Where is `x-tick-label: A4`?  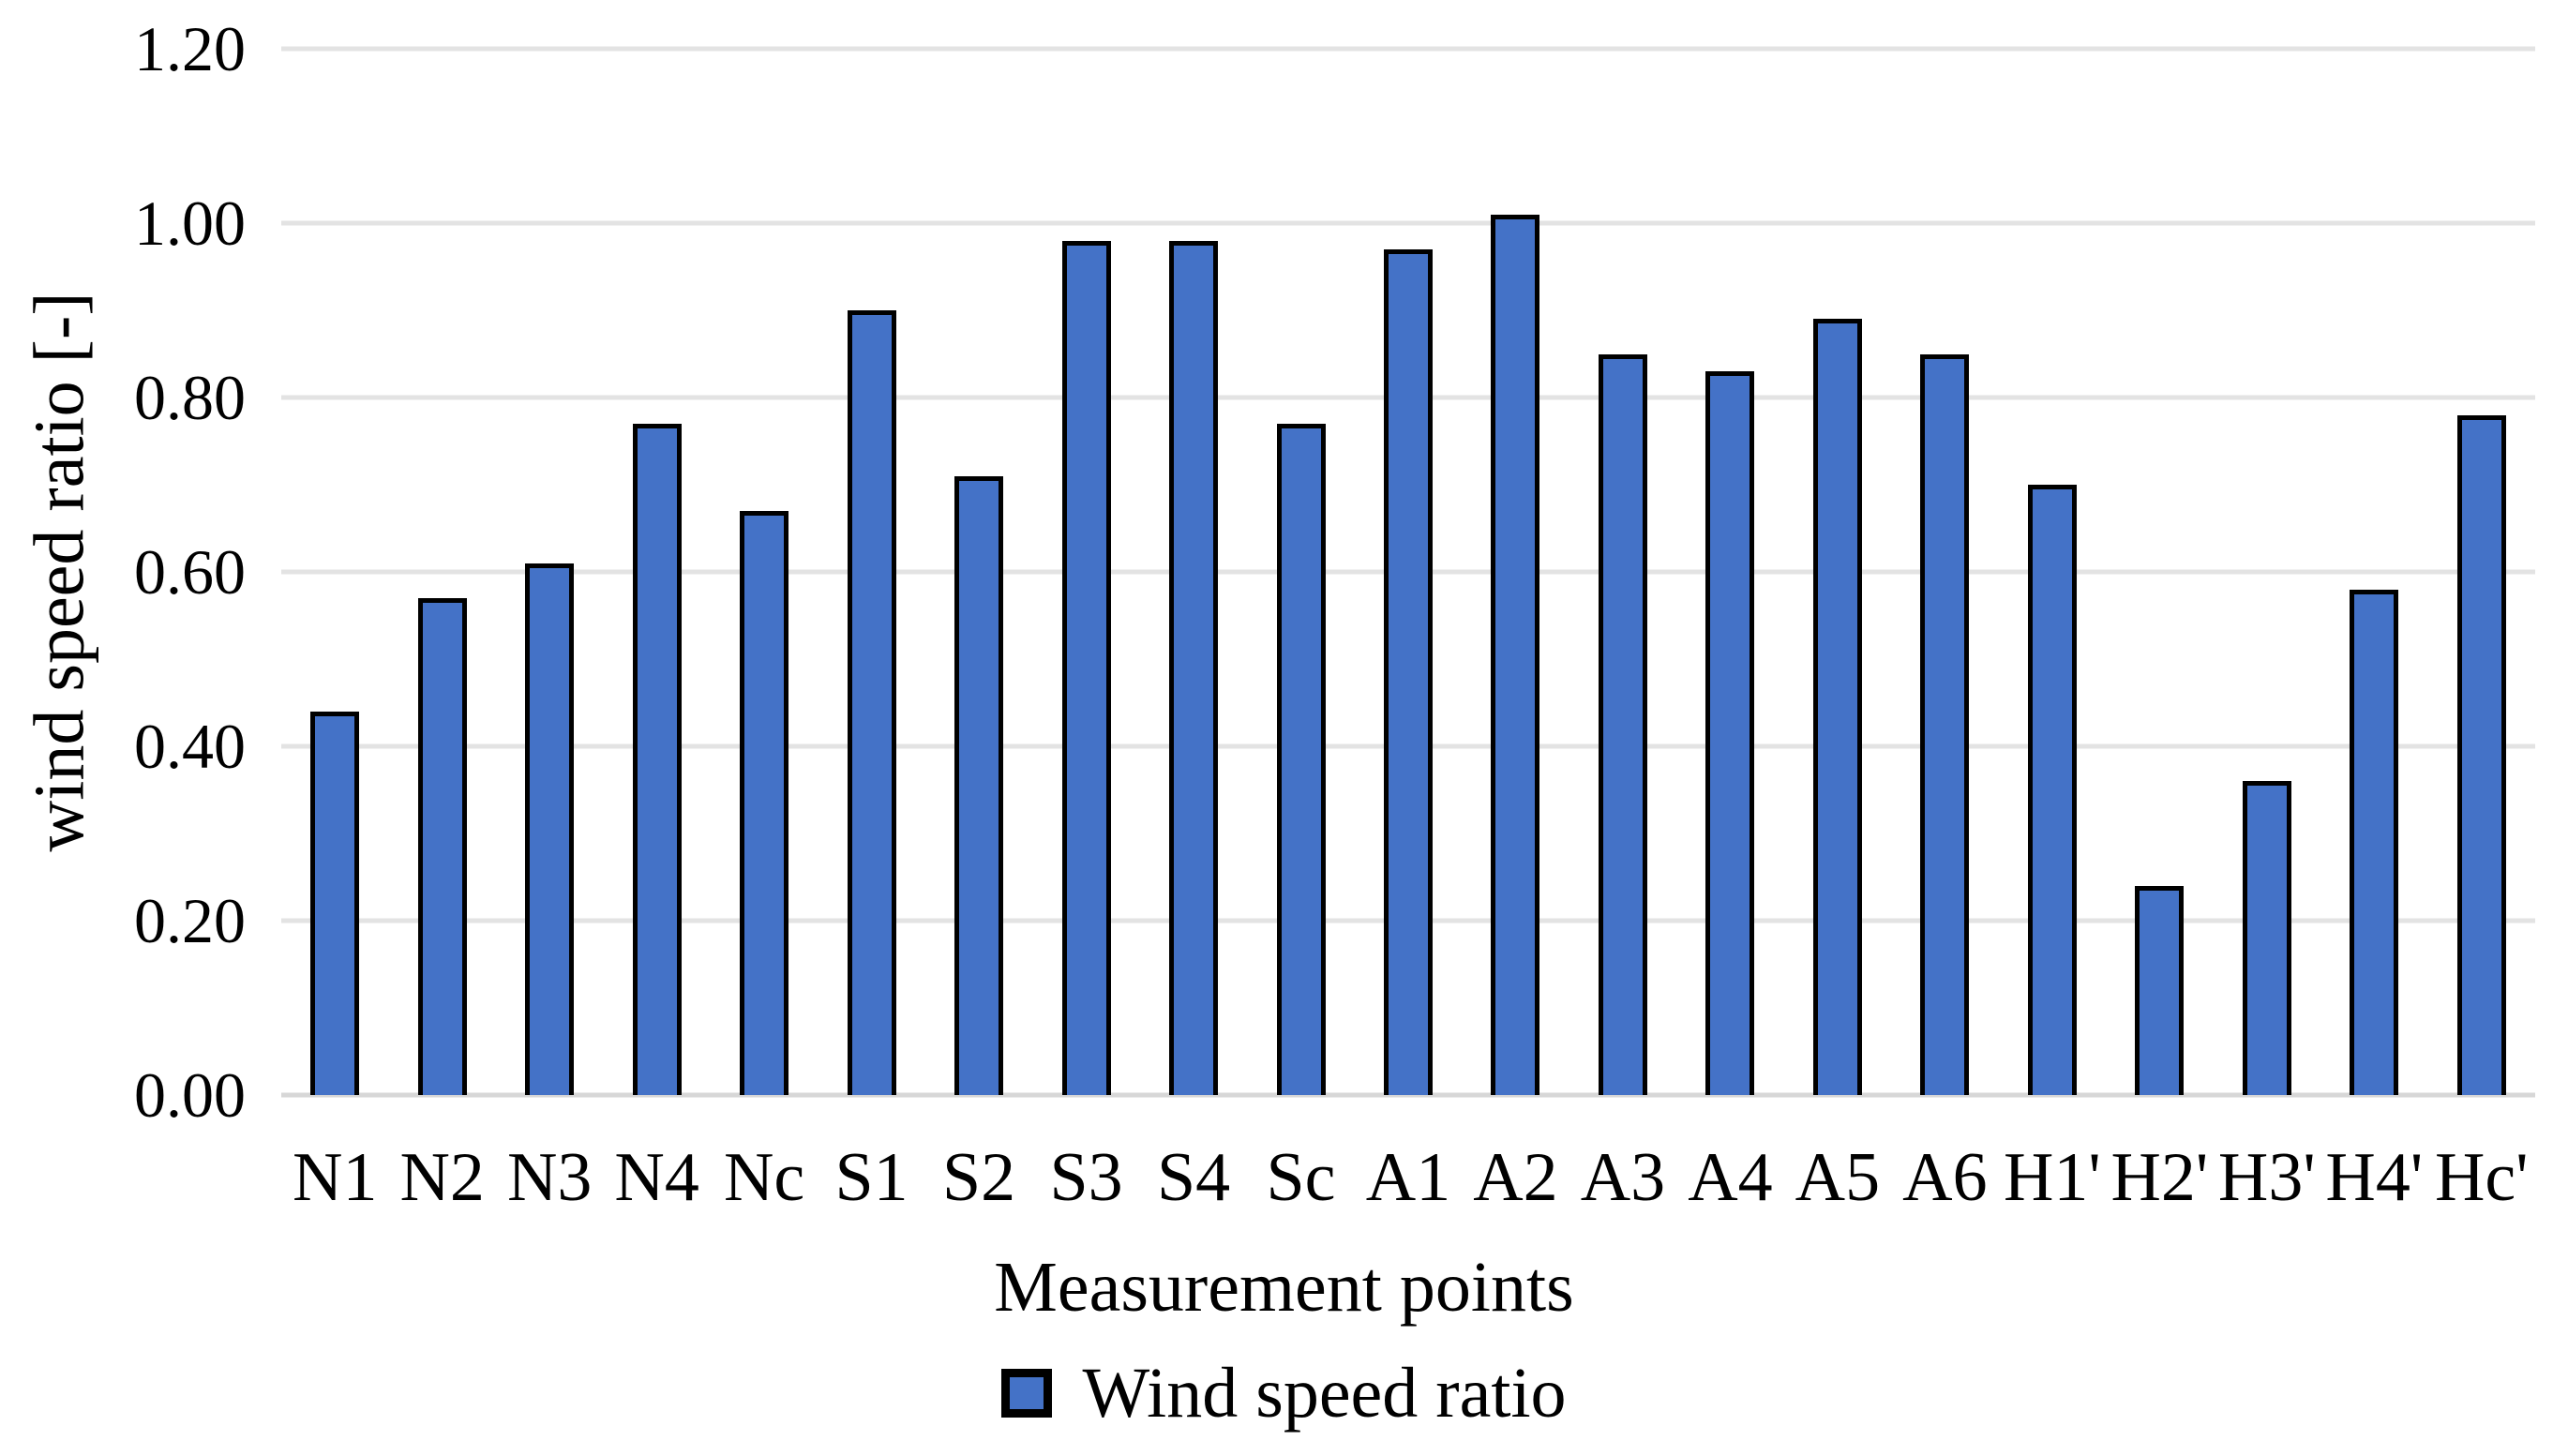 x-tick-label: A4 is located at coordinates (1730, 1177).